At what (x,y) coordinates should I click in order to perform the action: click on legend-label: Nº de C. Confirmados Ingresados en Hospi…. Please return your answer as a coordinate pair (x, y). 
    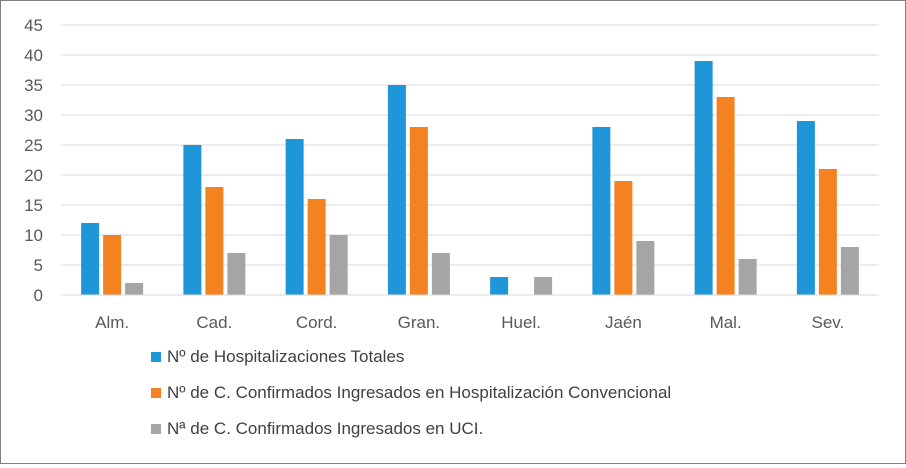
    Looking at the image, I should click on (419, 392).